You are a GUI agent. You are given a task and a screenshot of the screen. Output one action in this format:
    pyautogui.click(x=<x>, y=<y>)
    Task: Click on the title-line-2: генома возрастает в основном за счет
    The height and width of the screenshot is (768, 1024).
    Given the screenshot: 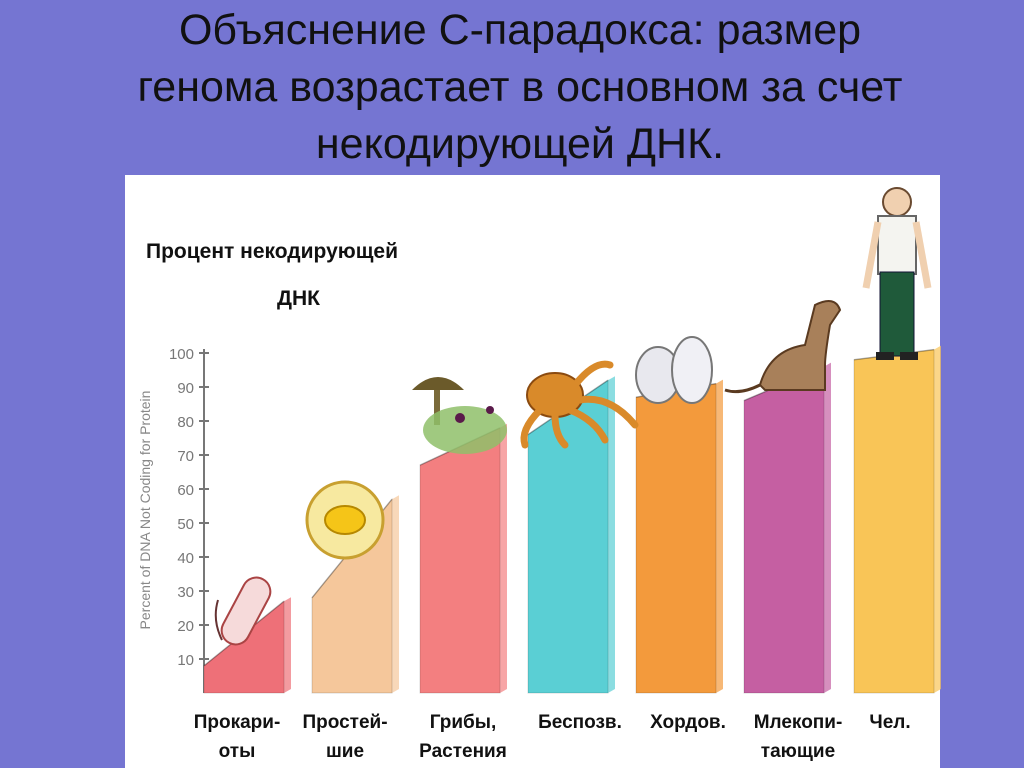 What is the action you would take?
    pyautogui.click(x=520, y=87)
    